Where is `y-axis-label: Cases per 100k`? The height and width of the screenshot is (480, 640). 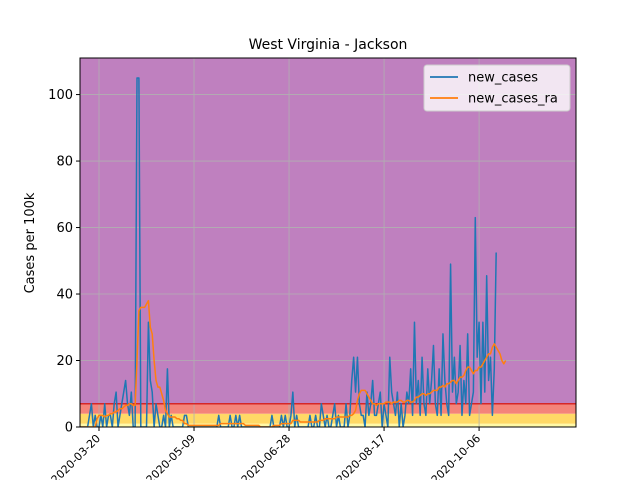 y-axis-label: Cases per 100k is located at coordinates (30, 242).